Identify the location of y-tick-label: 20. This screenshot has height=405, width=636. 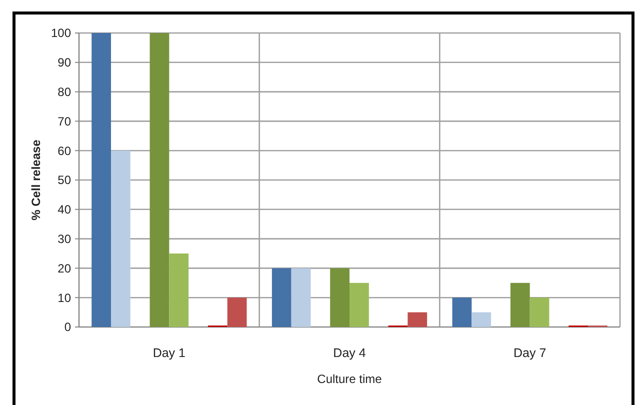
(65, 268).